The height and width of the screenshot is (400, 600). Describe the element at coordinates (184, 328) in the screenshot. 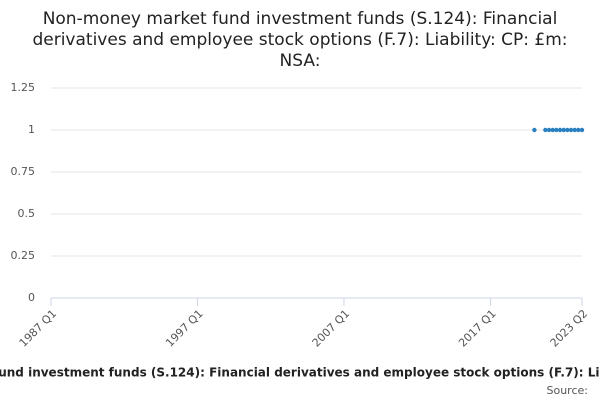

I see `x-tick-label: 1997 Q1` at that location.